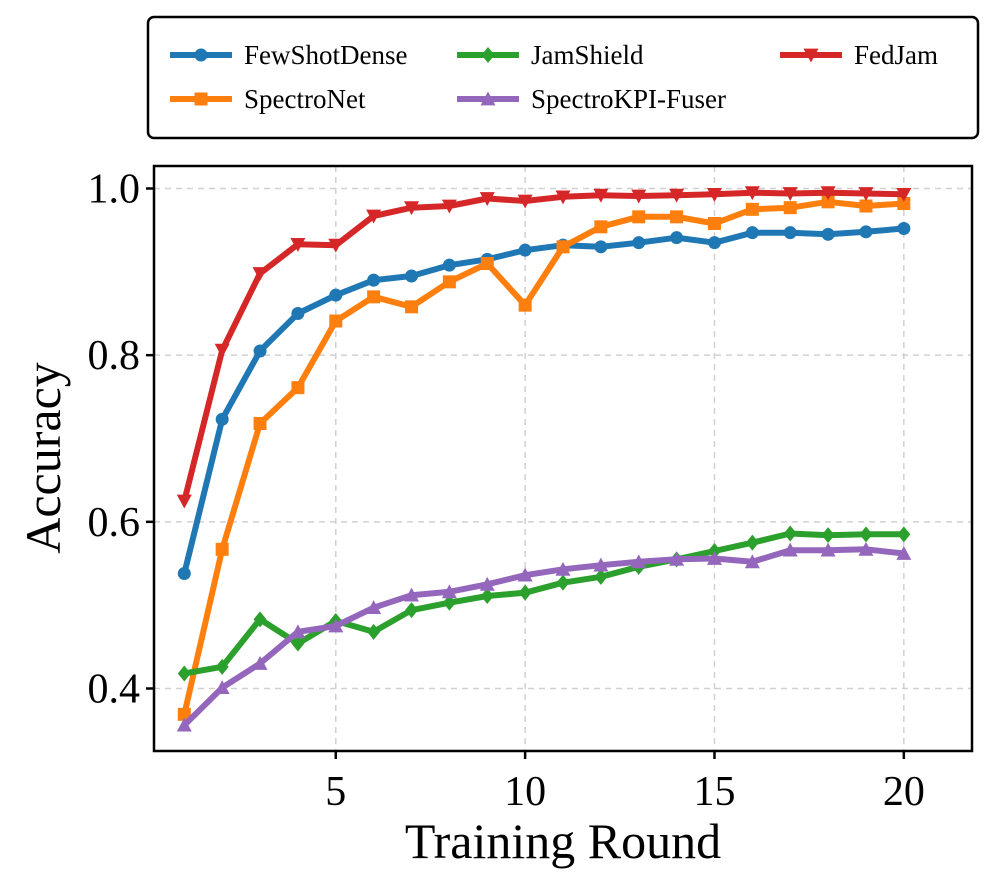  What do you see at coordinates (904, 792) in the screenshot?
I see `x-tick-label: 20` at bounding box center [904, 792].